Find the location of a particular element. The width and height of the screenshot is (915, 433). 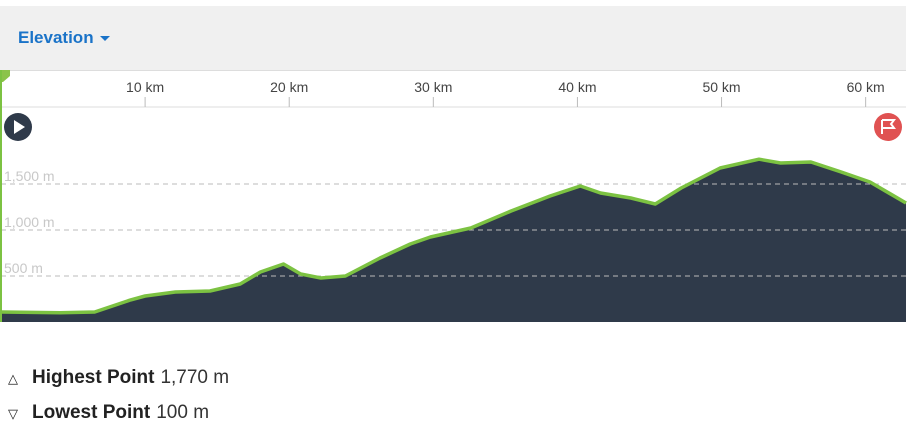

y-tick-label: 1,500 m is located at coordinates (29, 176).